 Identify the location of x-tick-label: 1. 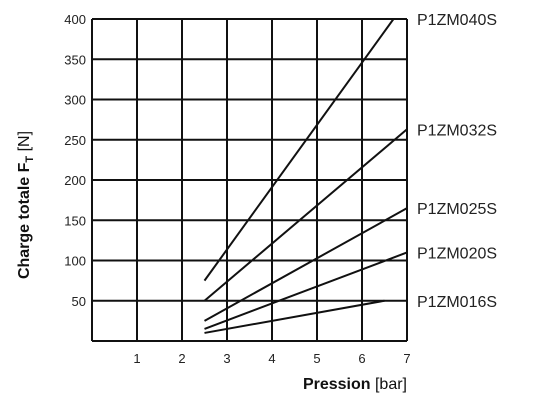
(136, 358).